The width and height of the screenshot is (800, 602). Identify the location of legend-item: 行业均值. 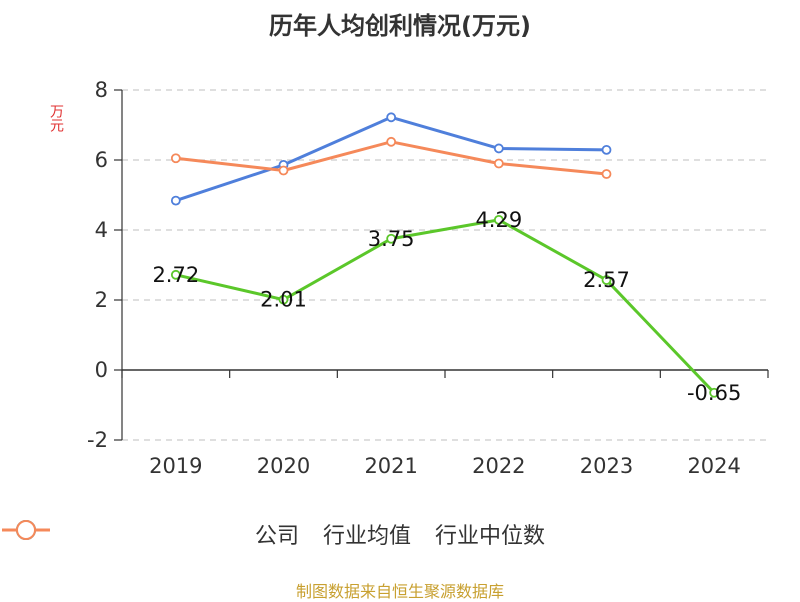
(206, 534).